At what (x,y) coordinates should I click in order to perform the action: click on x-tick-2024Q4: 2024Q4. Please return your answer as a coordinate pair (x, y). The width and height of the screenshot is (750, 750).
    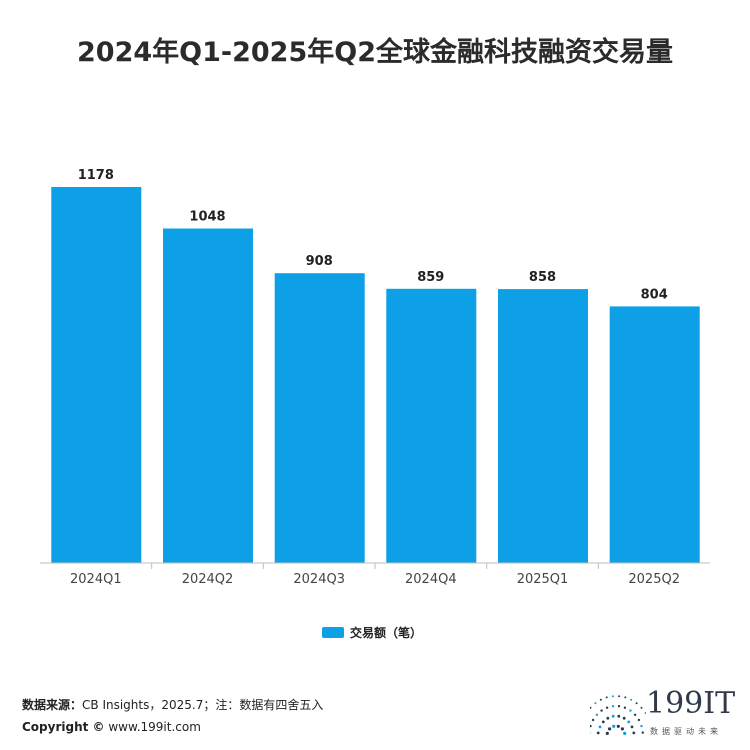
    Looking at the image, I should click on (431, 579).